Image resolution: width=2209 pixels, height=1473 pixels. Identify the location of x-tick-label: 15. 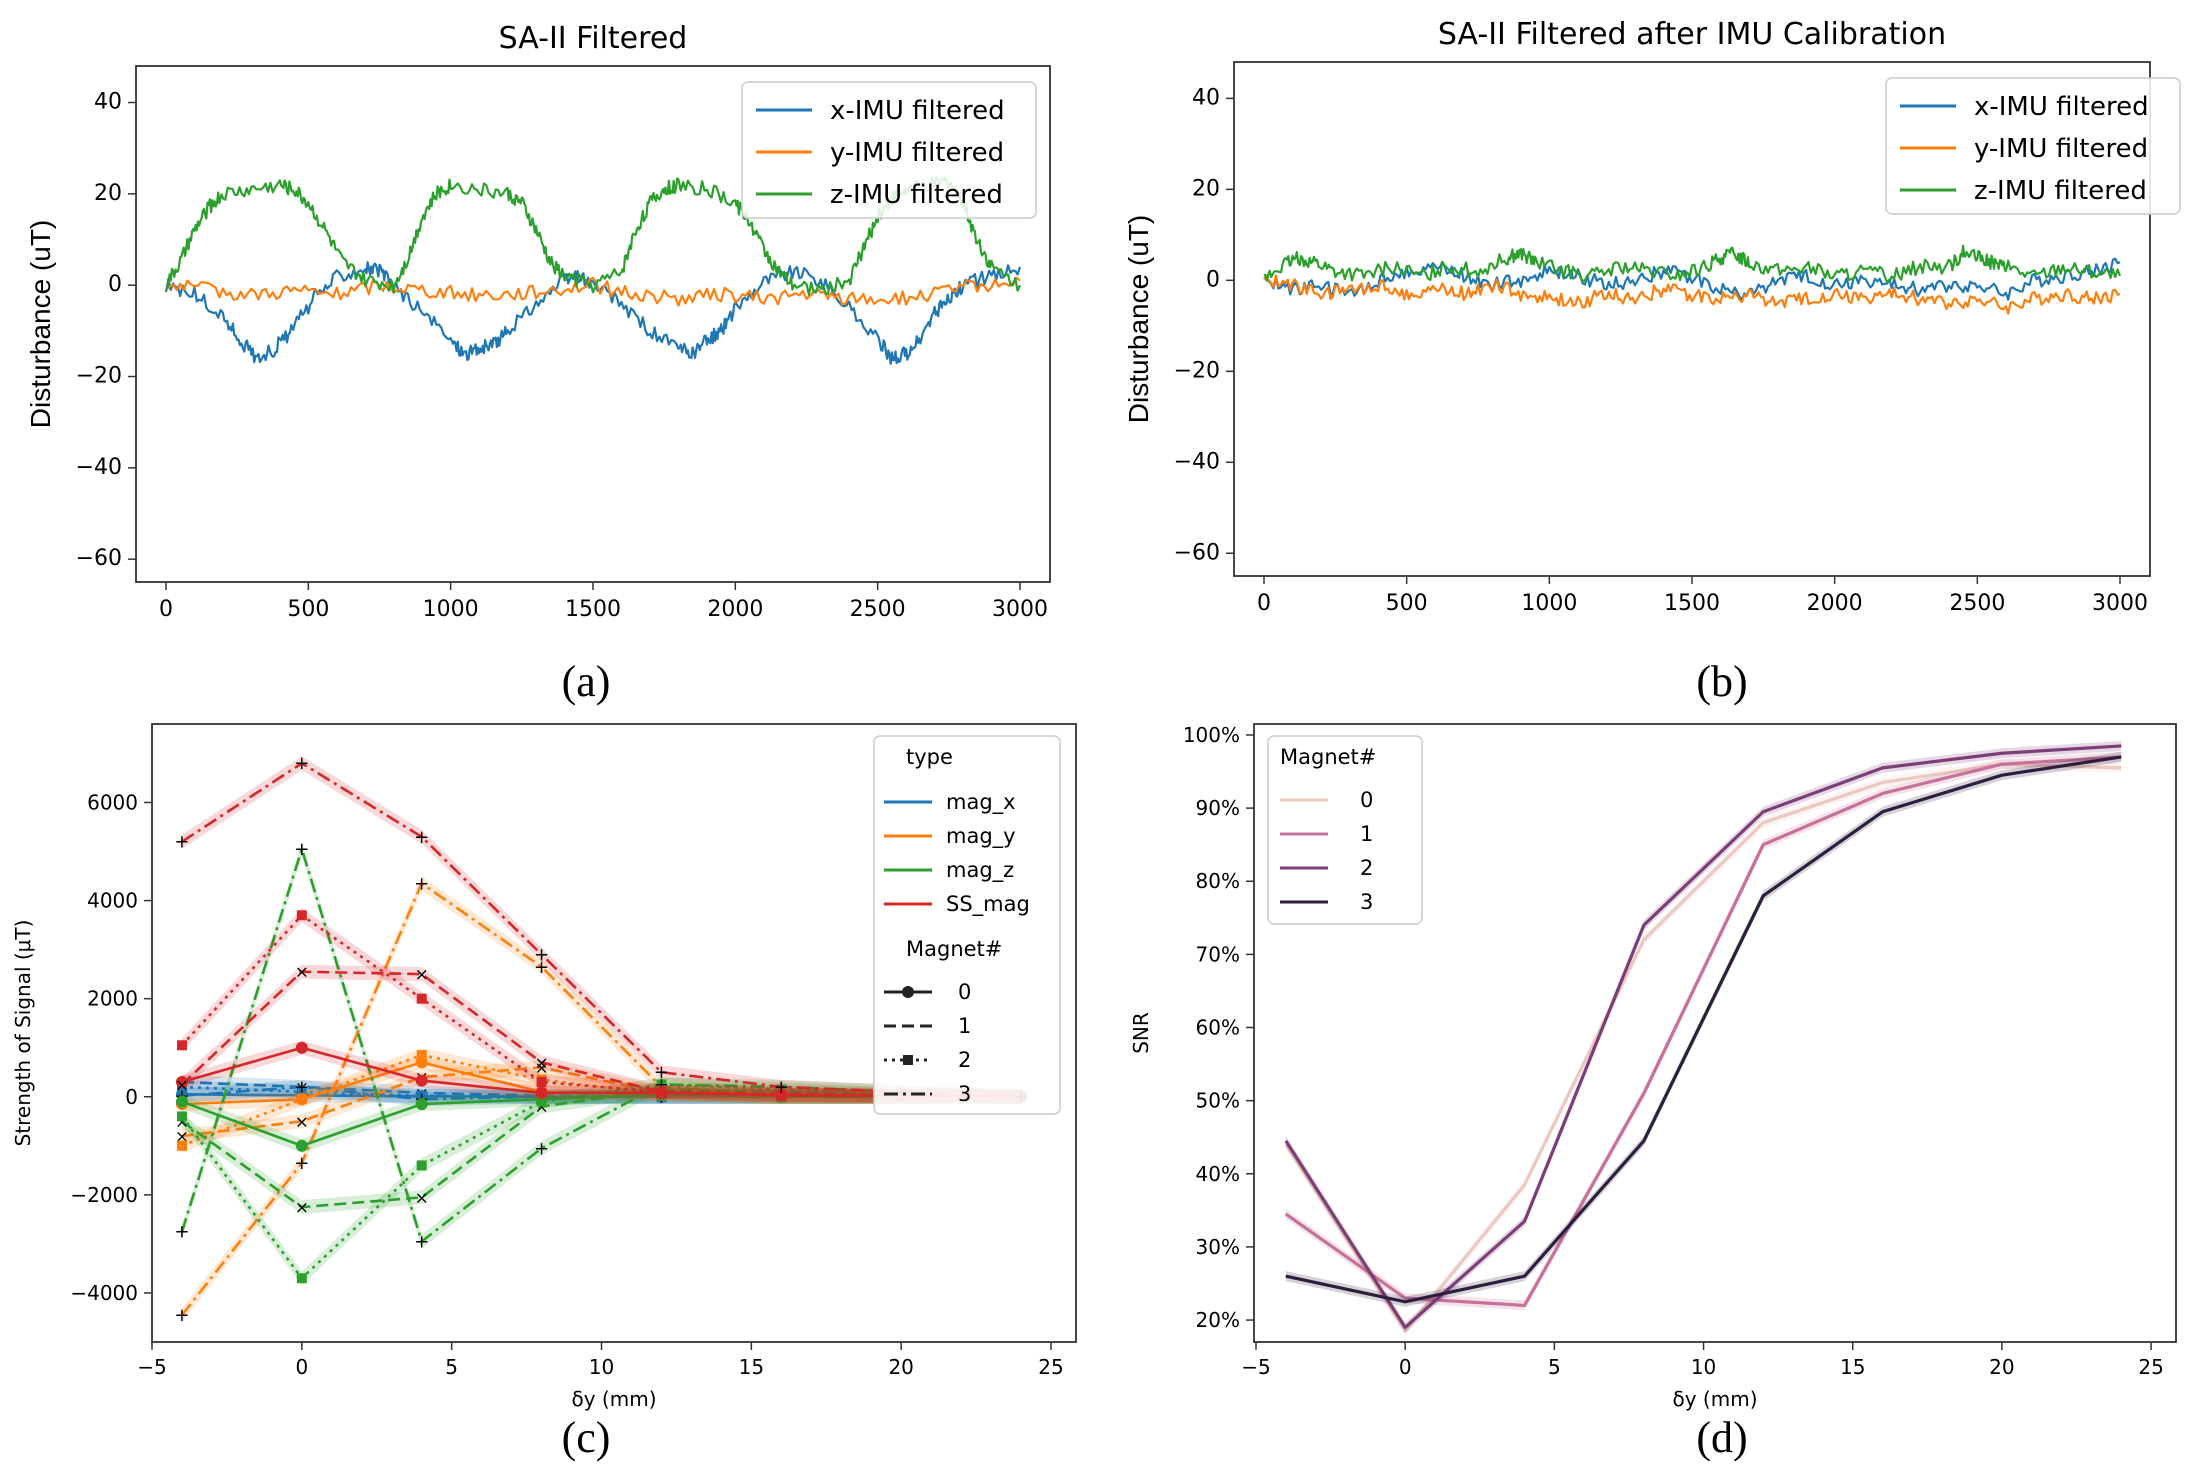
(751, 1367).